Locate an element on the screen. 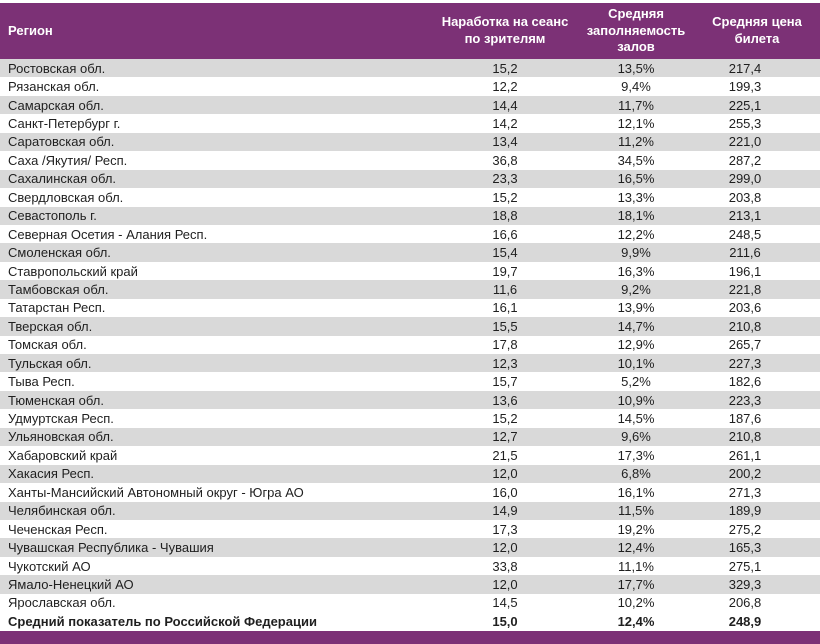  per-session-cell: 15,5 is located at coordinates (505, 326).